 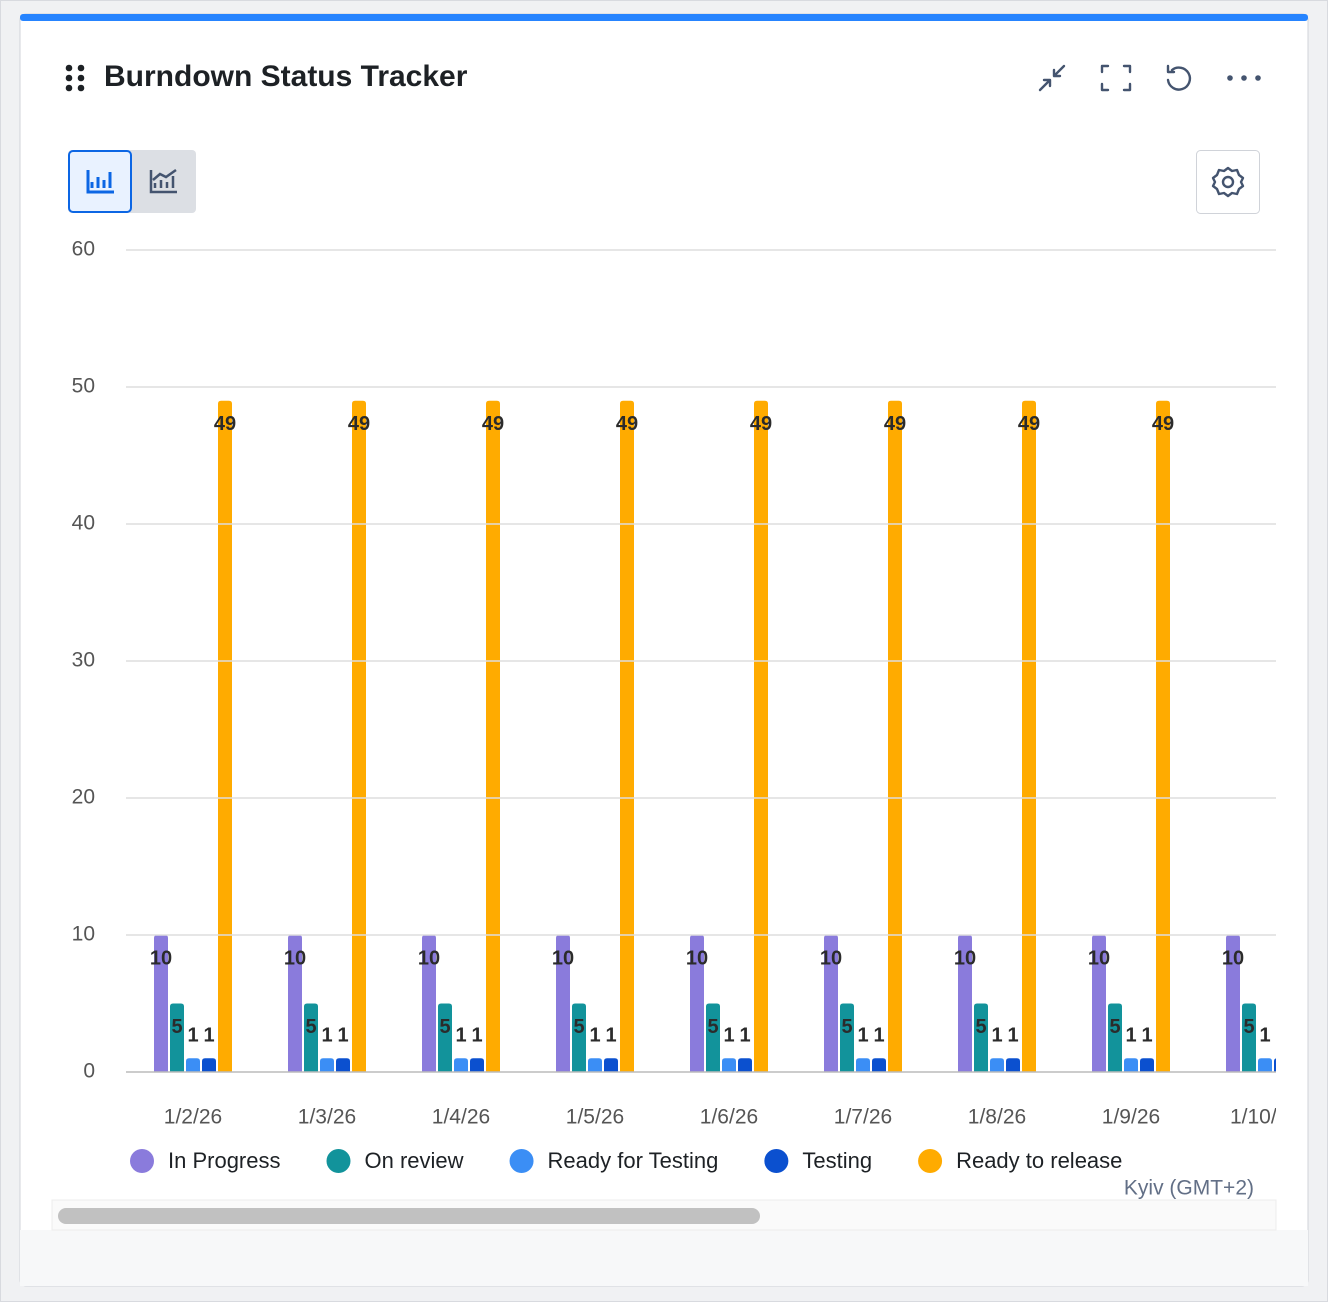 I want to click on more-button, so click(x=1244, y=78).